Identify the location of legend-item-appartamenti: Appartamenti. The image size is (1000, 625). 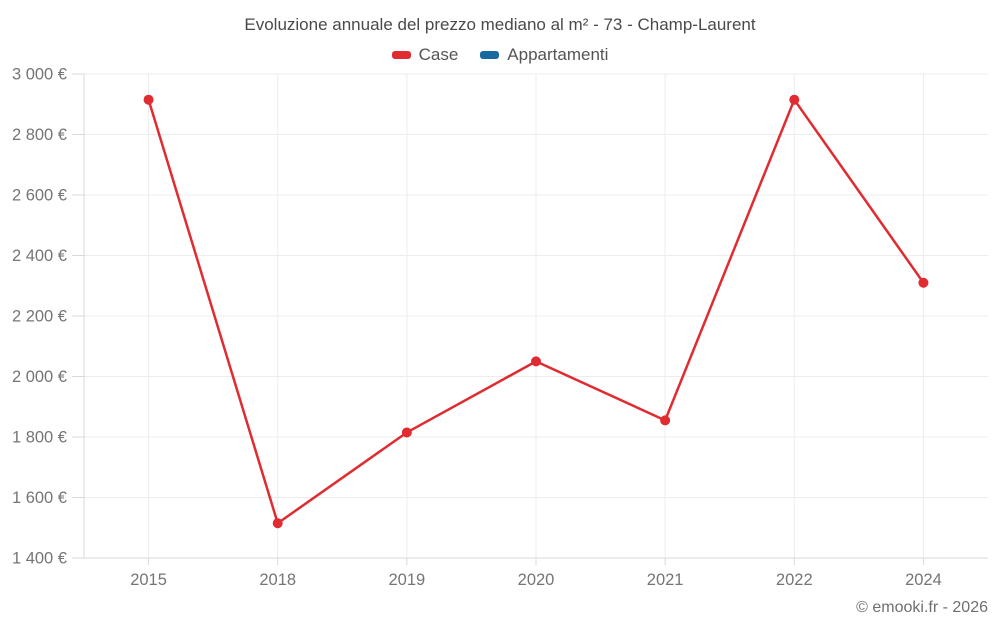
(544, 55).